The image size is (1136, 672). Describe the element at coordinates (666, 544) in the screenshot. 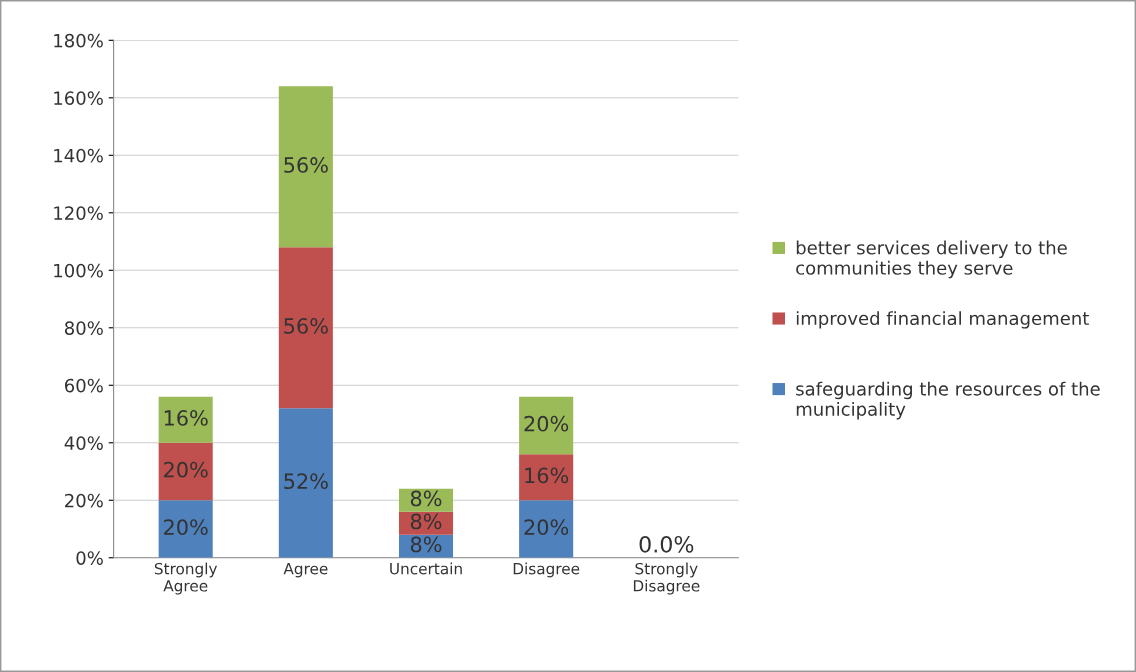

I see `data-label: 0.0%` at that location.